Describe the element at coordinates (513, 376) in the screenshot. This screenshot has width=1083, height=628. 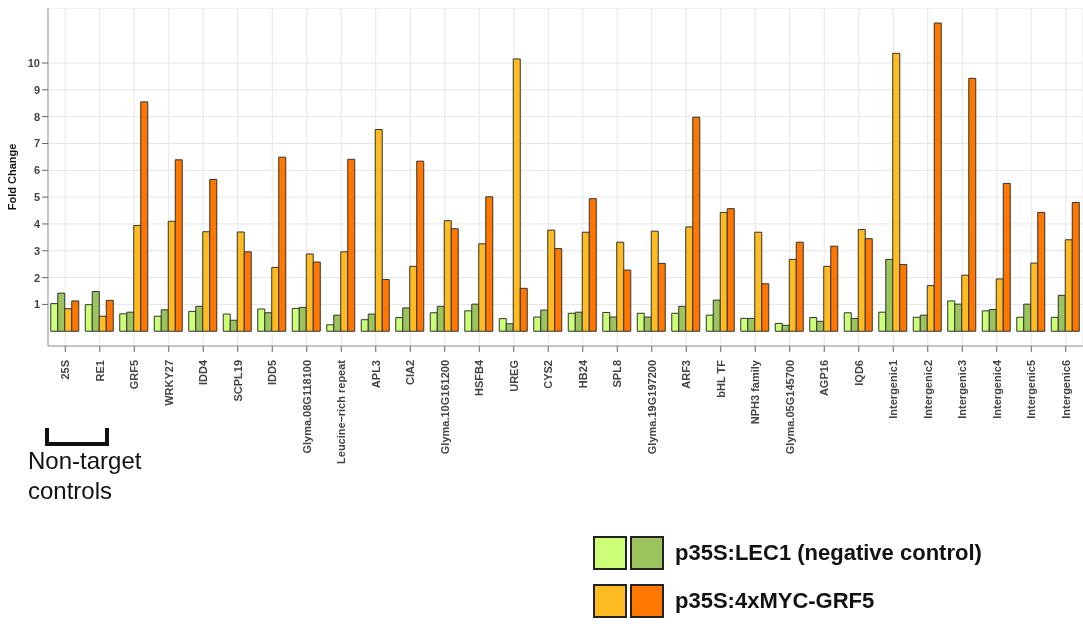
I see `x-tick-label: UREG` at that location.